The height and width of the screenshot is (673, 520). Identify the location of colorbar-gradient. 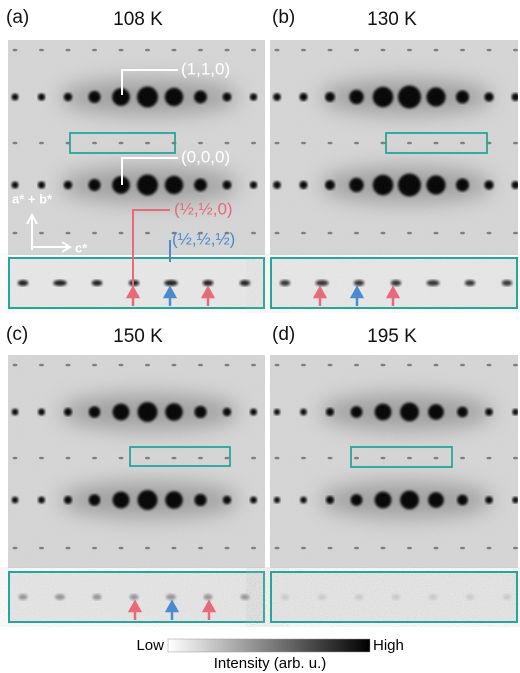
(269, 645).